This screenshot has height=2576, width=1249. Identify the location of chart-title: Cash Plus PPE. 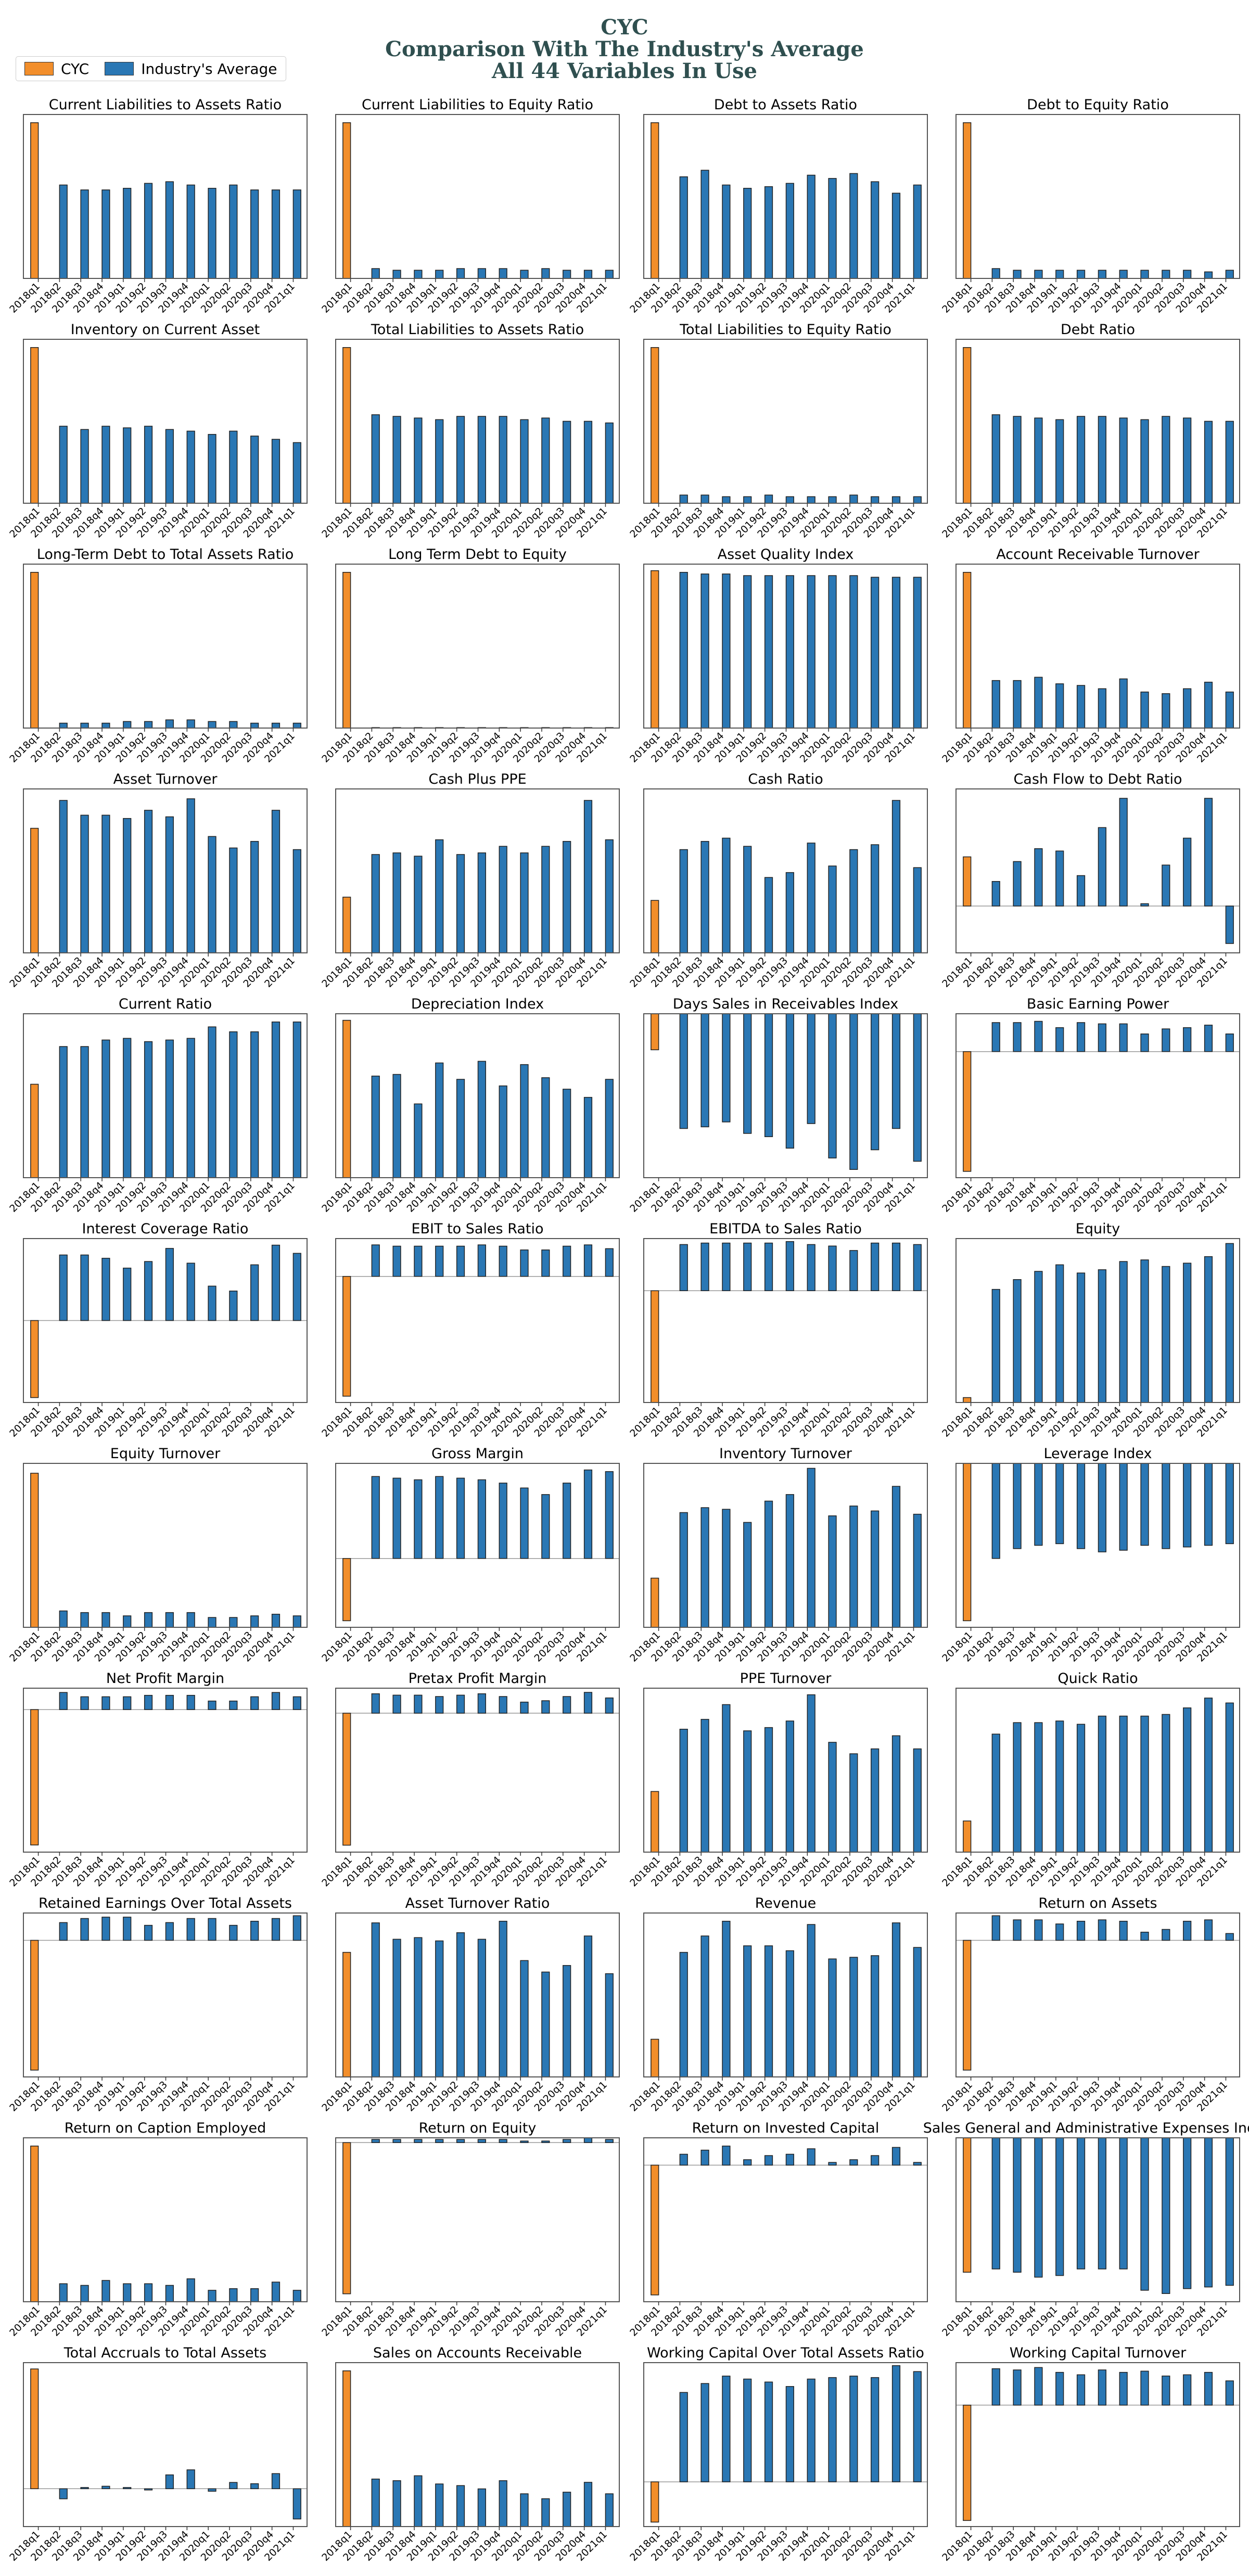
(477, 779).